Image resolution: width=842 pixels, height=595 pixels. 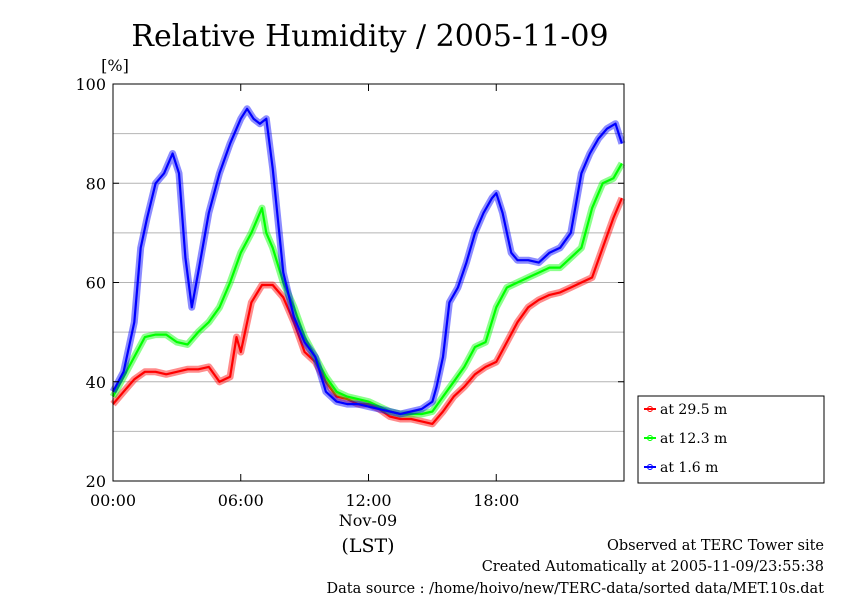 I want to click on legend-box, so click(x=731, y=439).